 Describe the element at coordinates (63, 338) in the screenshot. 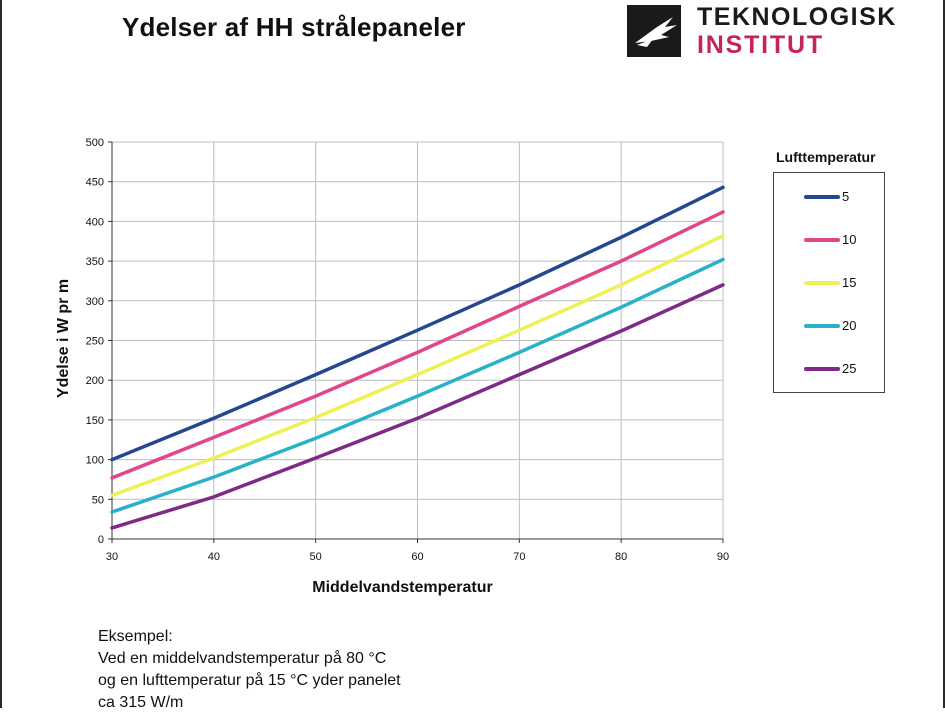

I see `y-axis-label: Ydelse i W pr m` at that location.